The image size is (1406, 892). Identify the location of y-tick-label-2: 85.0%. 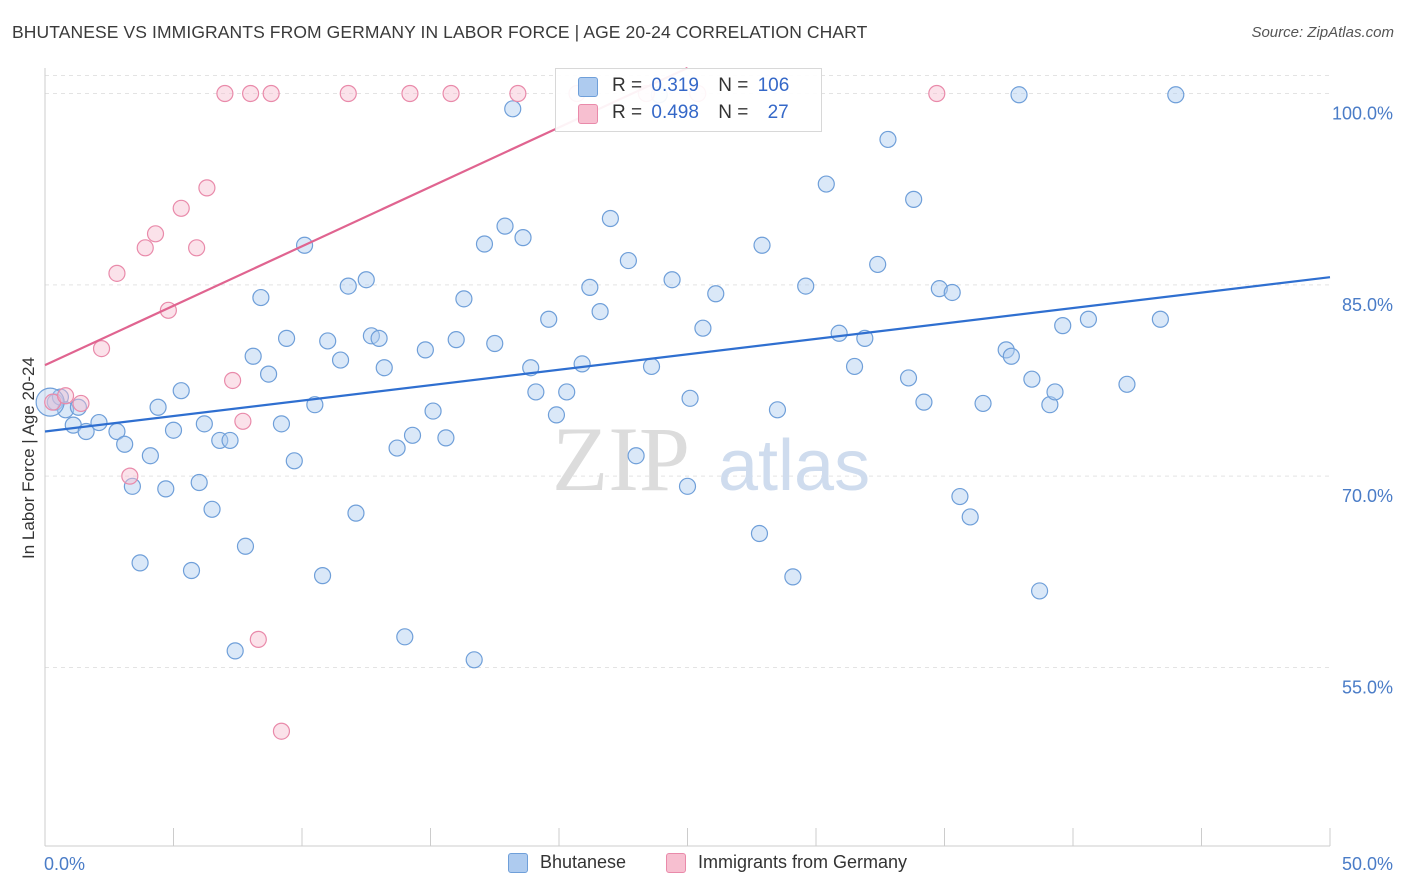
(1367, 305).